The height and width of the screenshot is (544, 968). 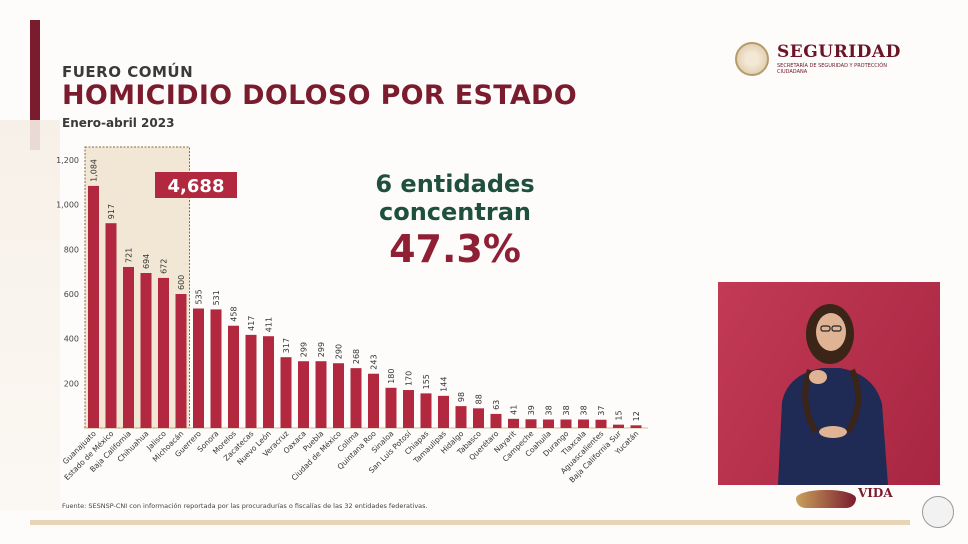 I want to click on value-label: 41, so click(x=514, y=410).